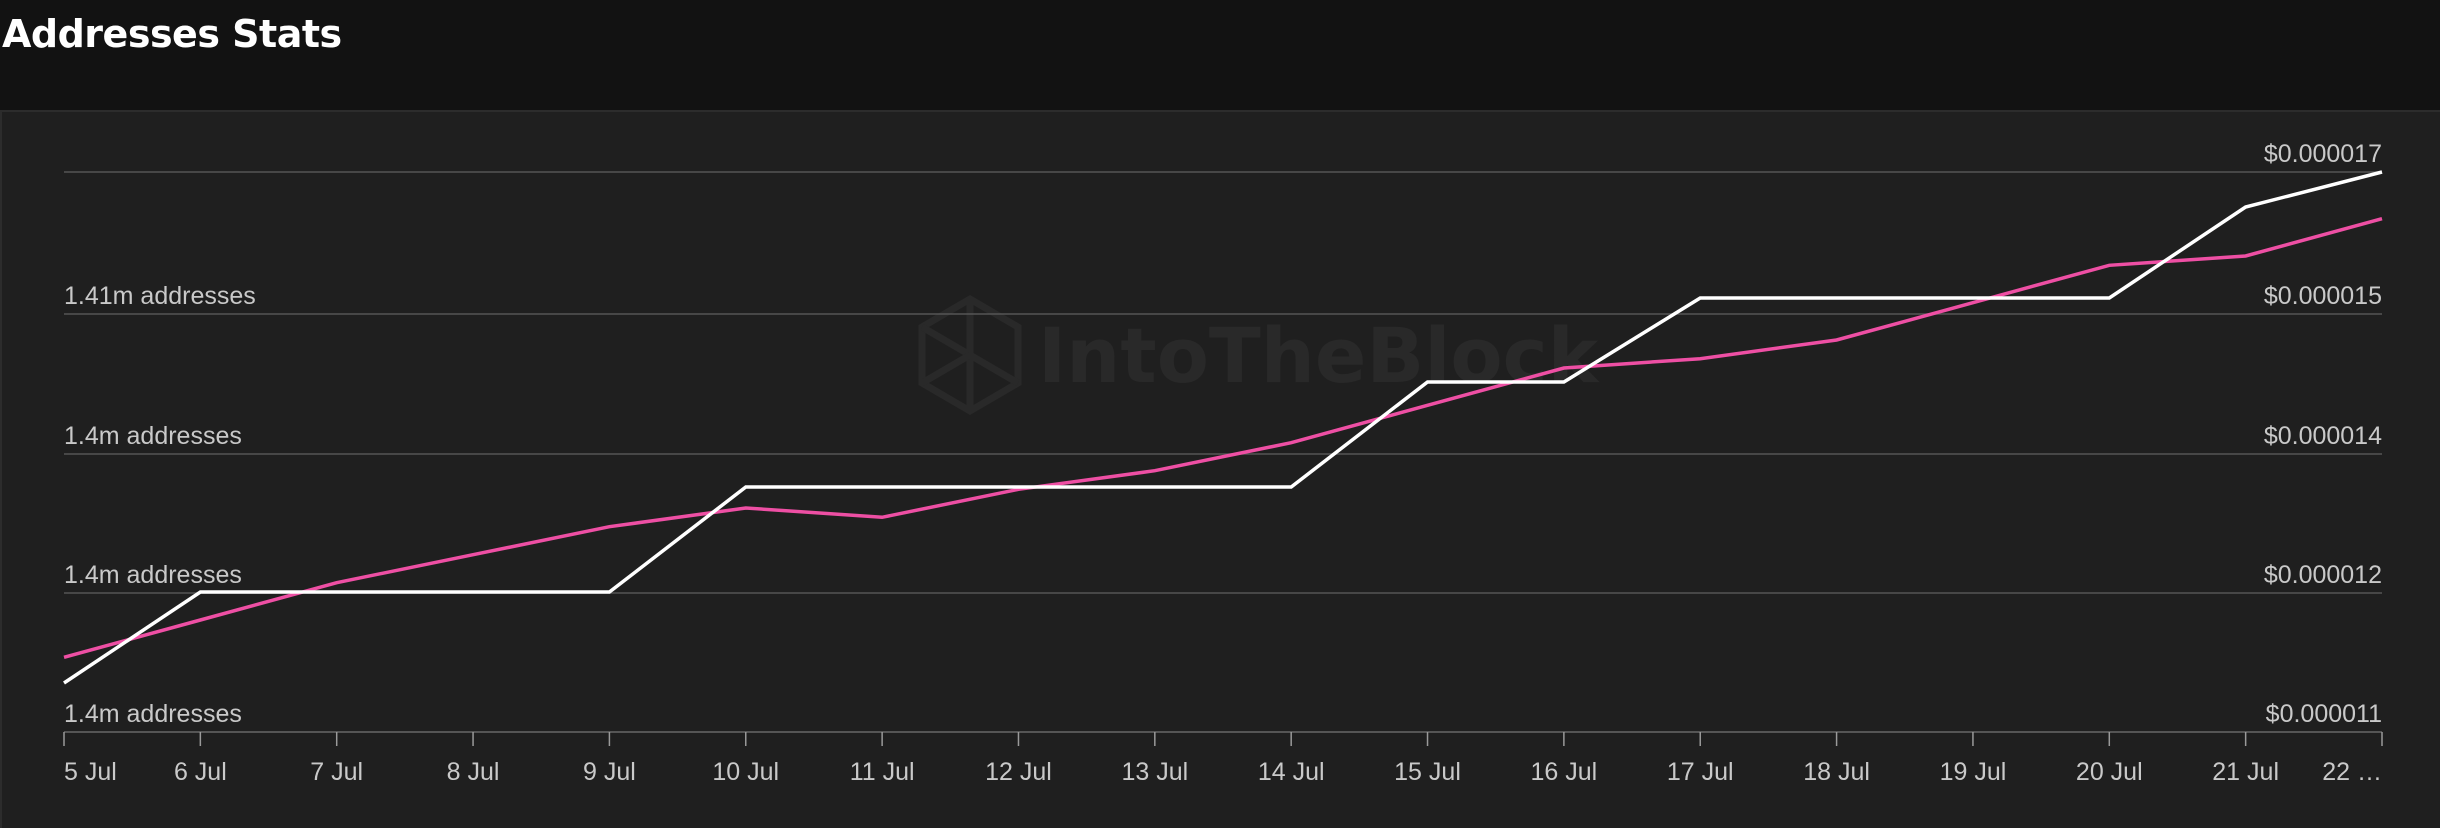  What do you see at coordinates (2323, 296) in the screenshot?
I see `right-axis-tick-label: $0.000015` at bounding box center [2323, 296].